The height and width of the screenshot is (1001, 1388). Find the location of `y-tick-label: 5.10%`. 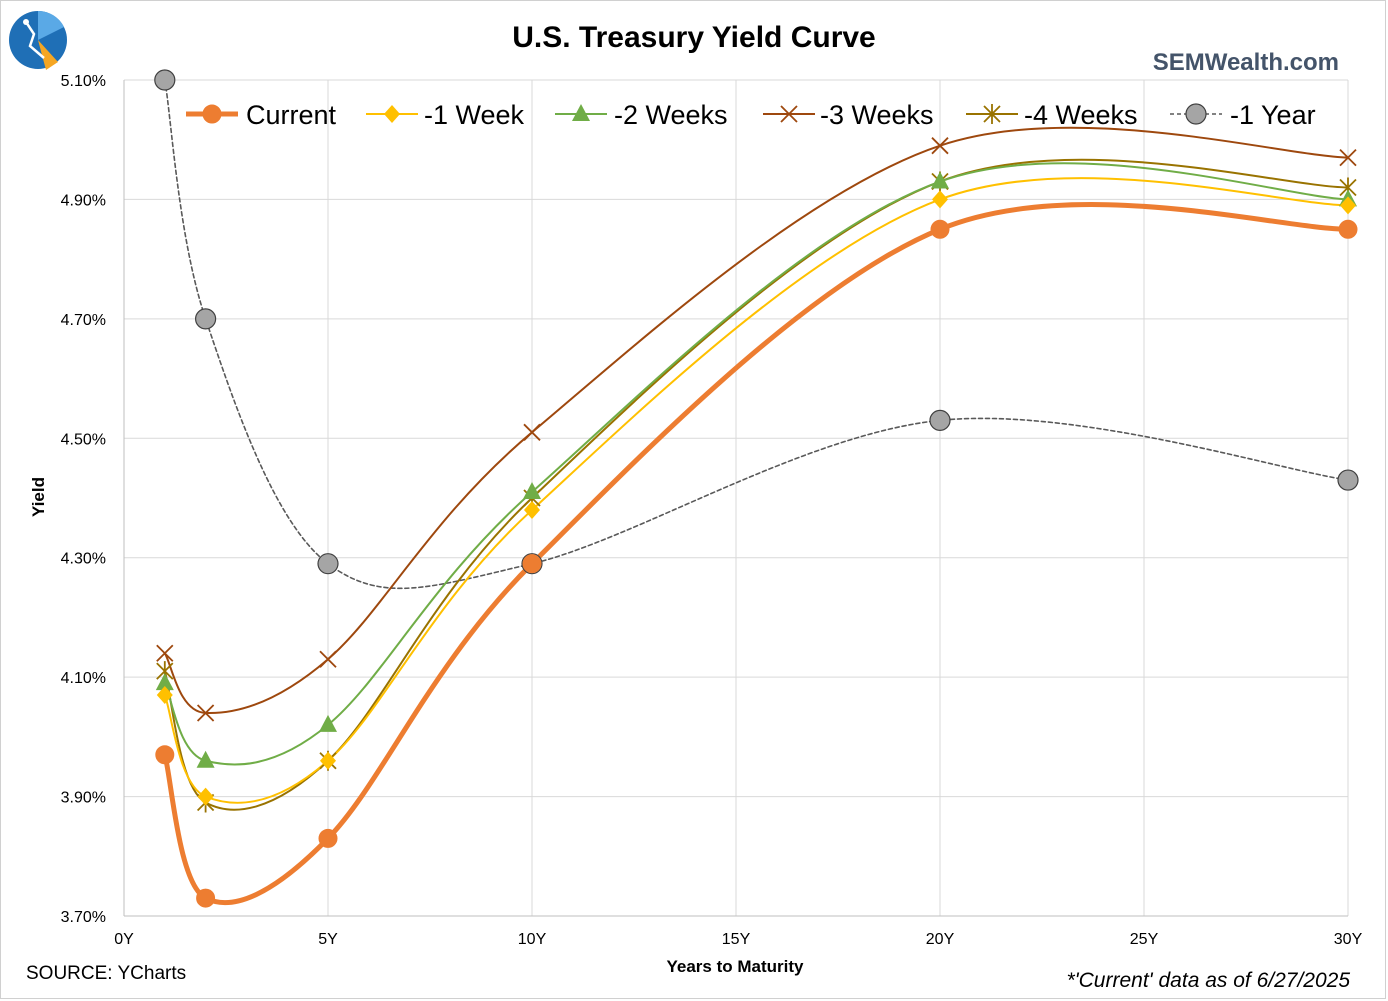

y-tick-label: 5.10% is located at coordinates (83, 81).